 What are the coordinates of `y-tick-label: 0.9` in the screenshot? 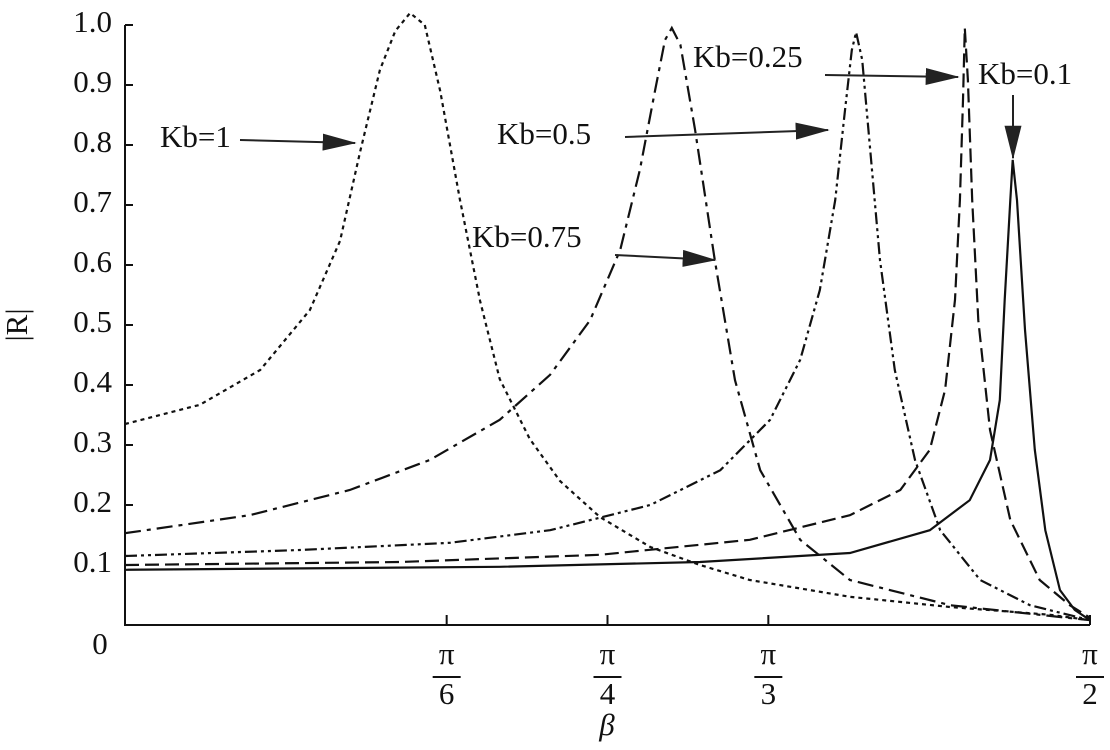 It's located at (92, 81).